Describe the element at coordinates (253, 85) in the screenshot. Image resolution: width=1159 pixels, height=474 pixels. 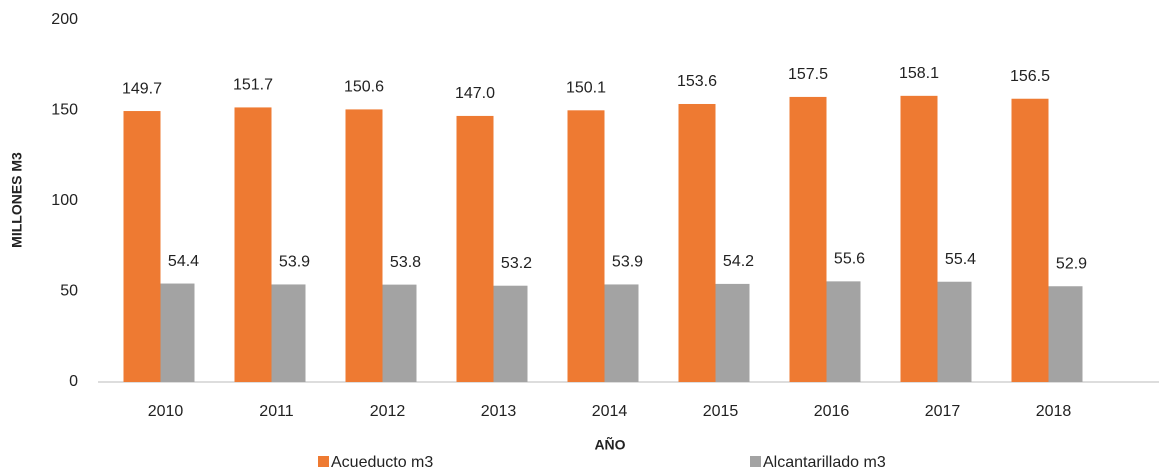
I see `value-label: 151.7` at that location.